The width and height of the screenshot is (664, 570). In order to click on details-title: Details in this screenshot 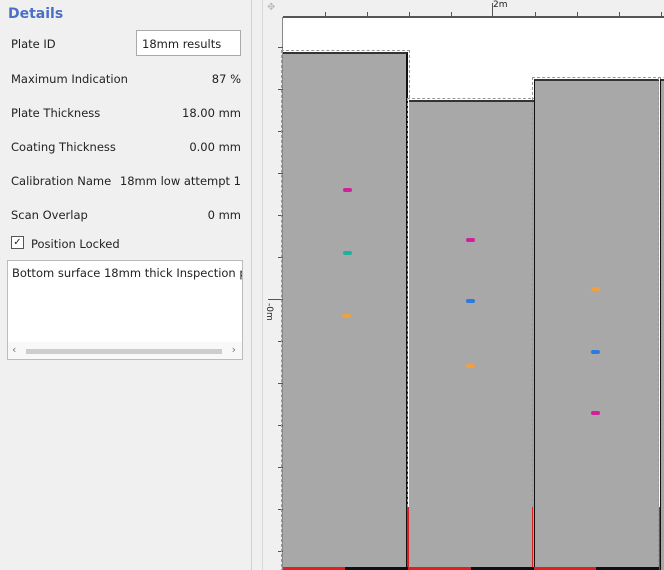, I will do `click(36, 14)`.